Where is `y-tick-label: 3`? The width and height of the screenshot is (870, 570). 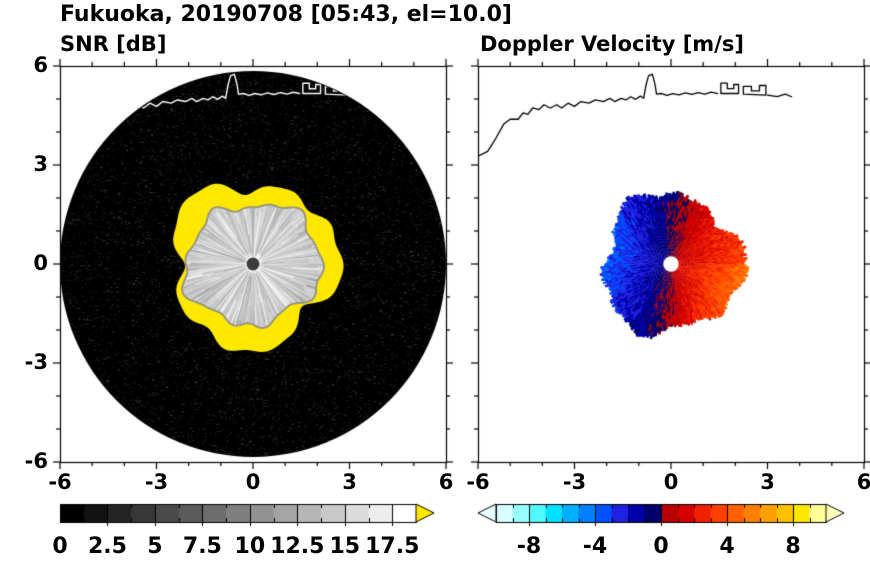 y-tick-label: 3 is located at coordinates (40, 164).